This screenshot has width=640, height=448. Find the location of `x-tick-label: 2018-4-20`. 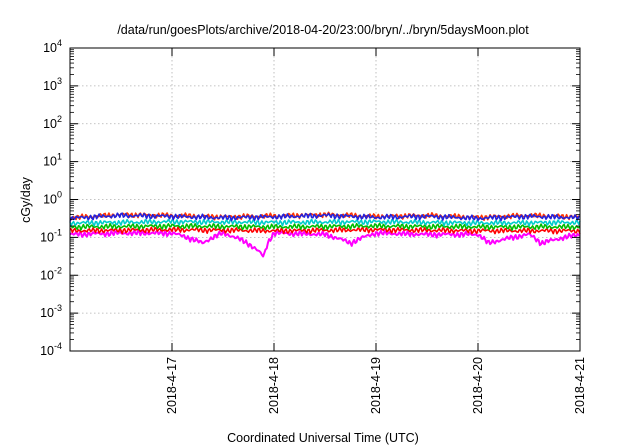

x-tick-label: 2018-4-20 is located at coordinates (478, 385).